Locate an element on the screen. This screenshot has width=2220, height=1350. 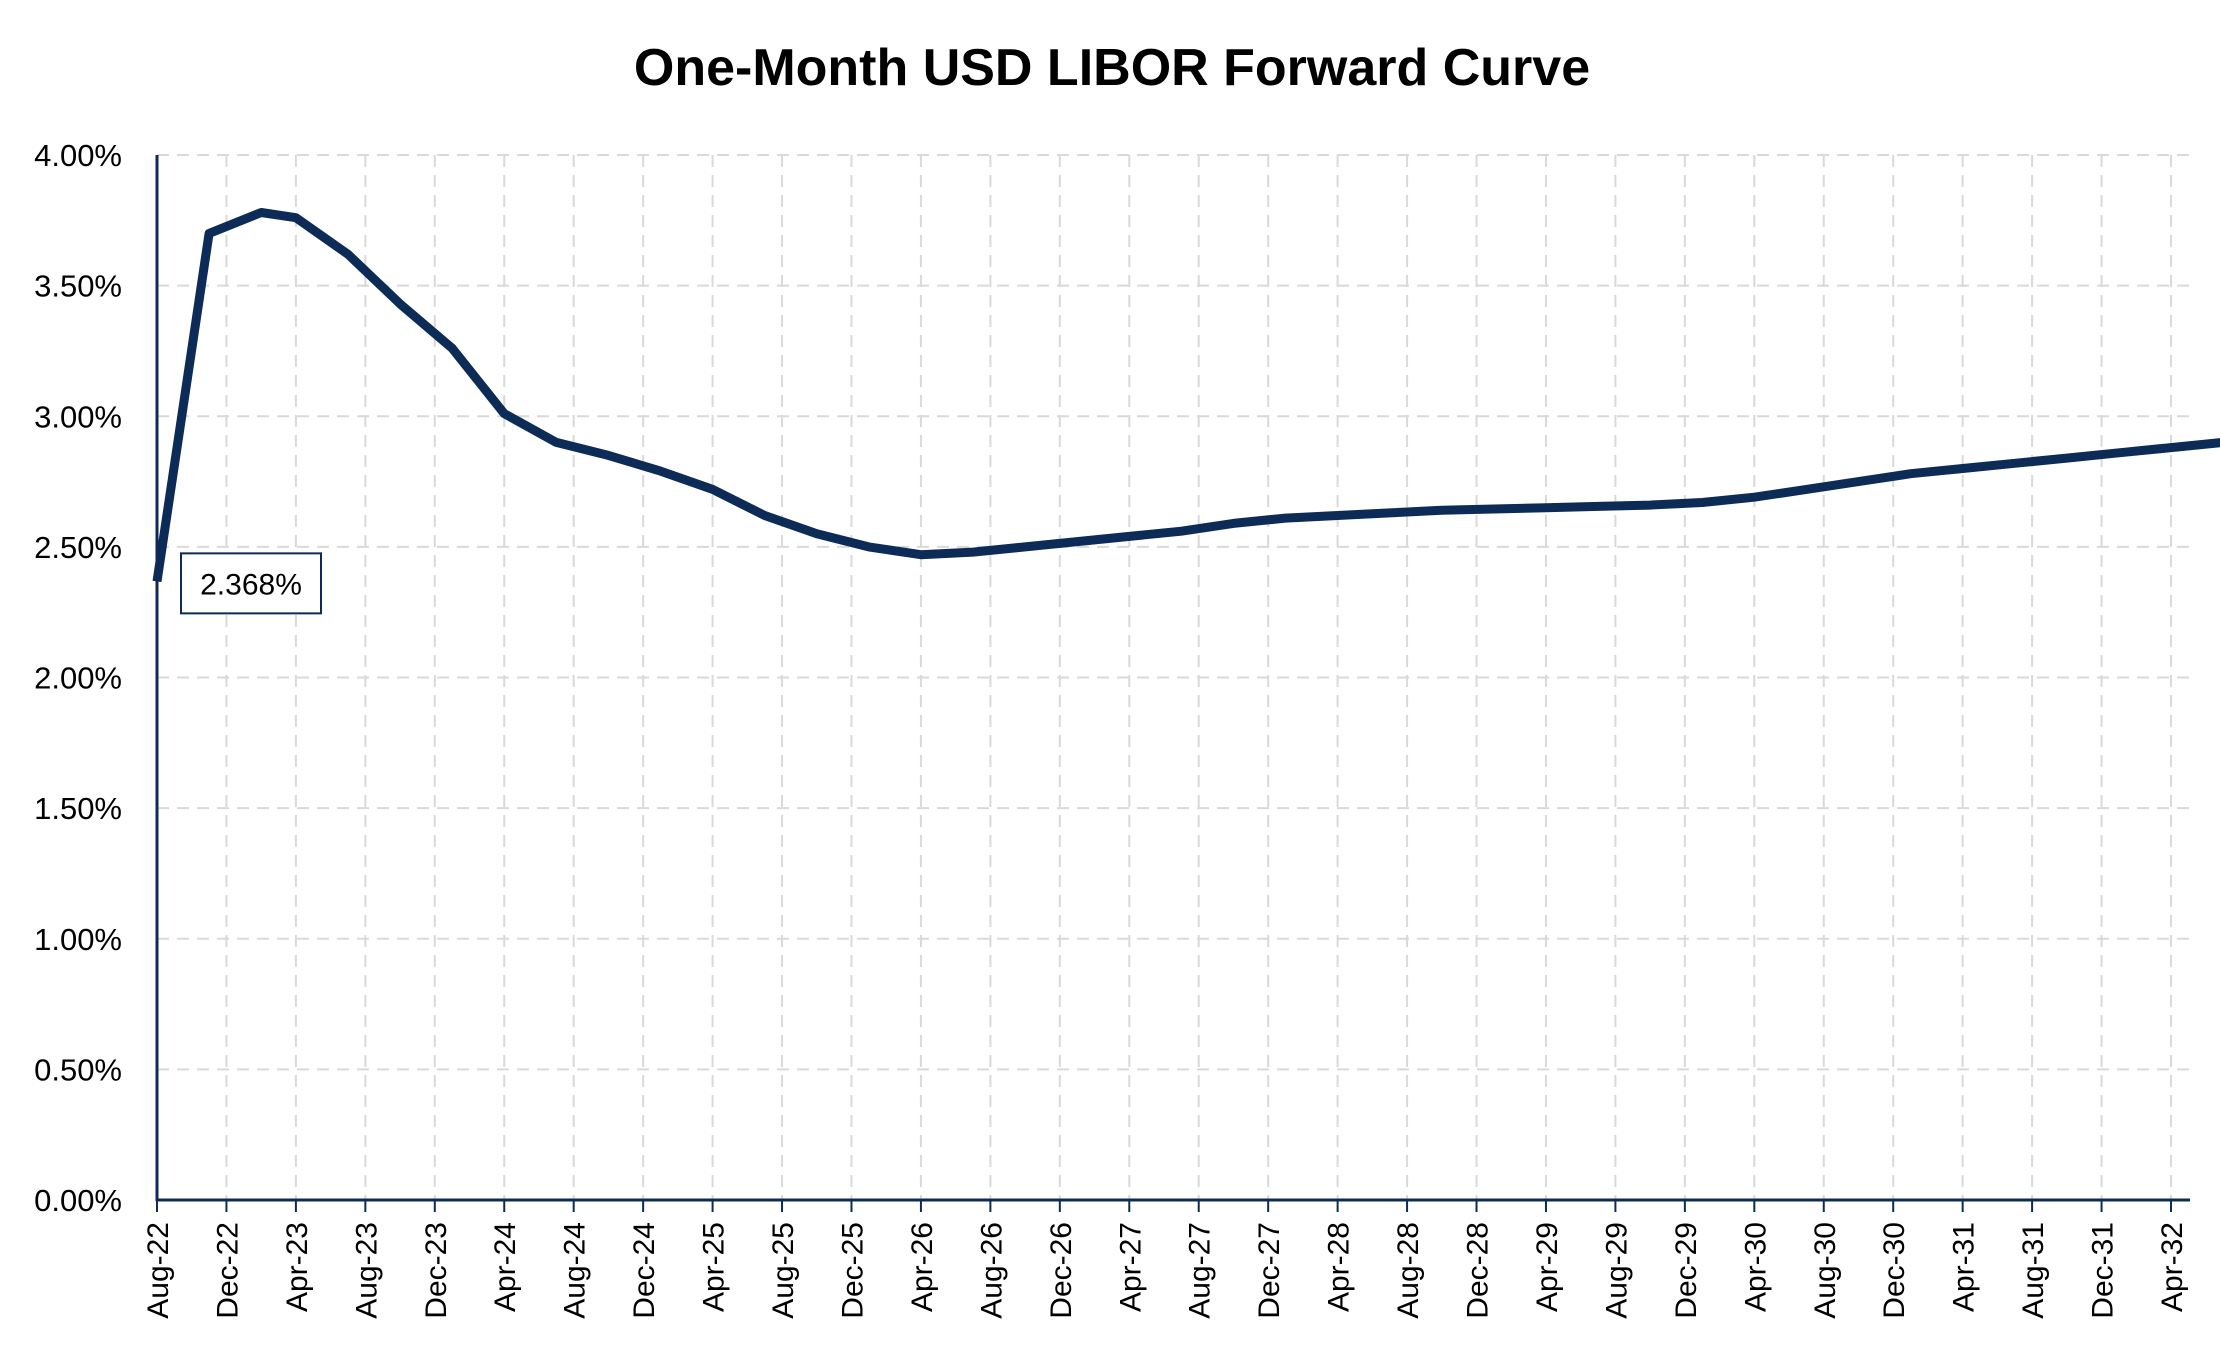
x-tick-label: Aug-24 is located at coordinates (575, 1270).